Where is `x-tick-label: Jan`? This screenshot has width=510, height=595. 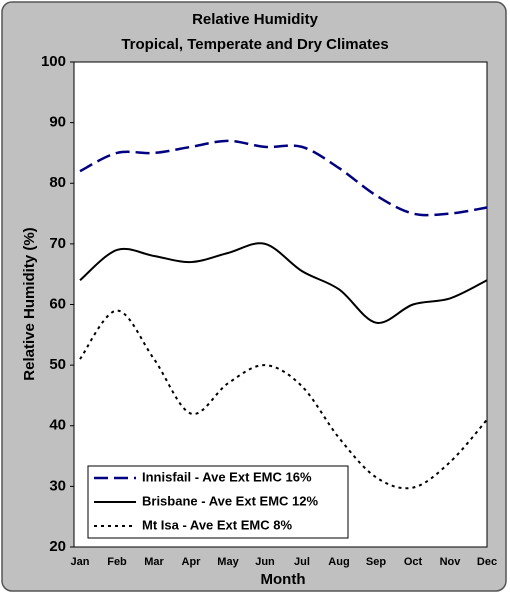 x-tick-label: Jan is located at coordinates (80, 562).